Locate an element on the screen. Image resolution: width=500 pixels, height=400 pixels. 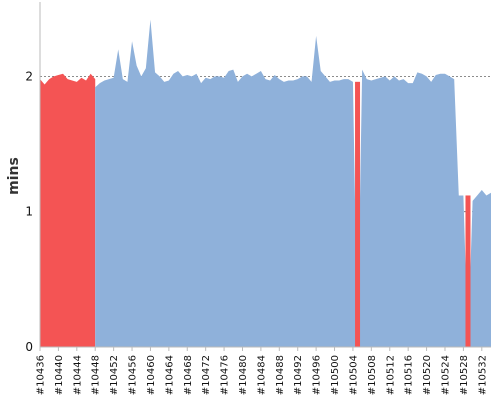
x-tick-label: #10436 is located at coordinates (41, 375).